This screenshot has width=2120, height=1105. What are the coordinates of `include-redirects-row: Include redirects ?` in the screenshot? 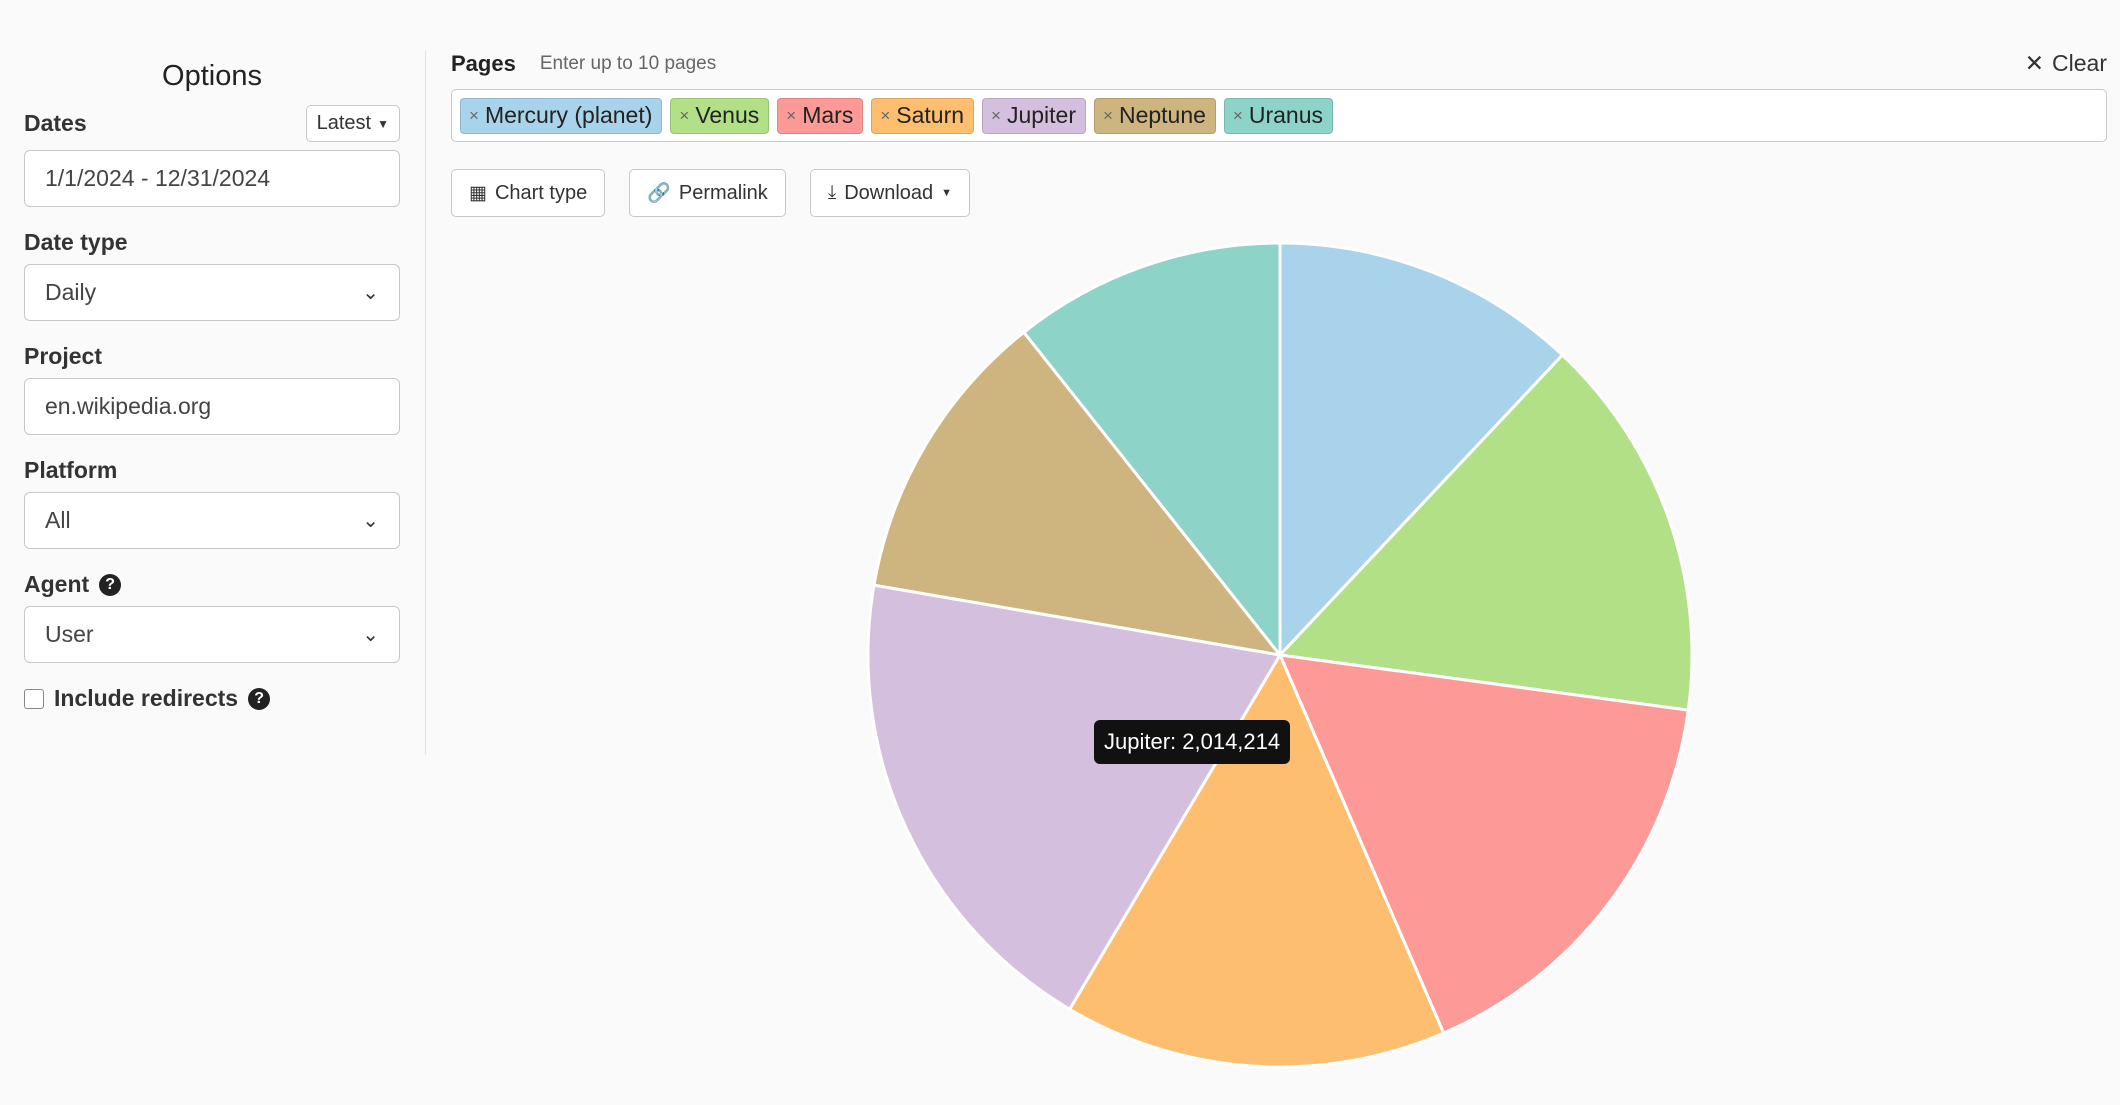 It's located at (212, 698).